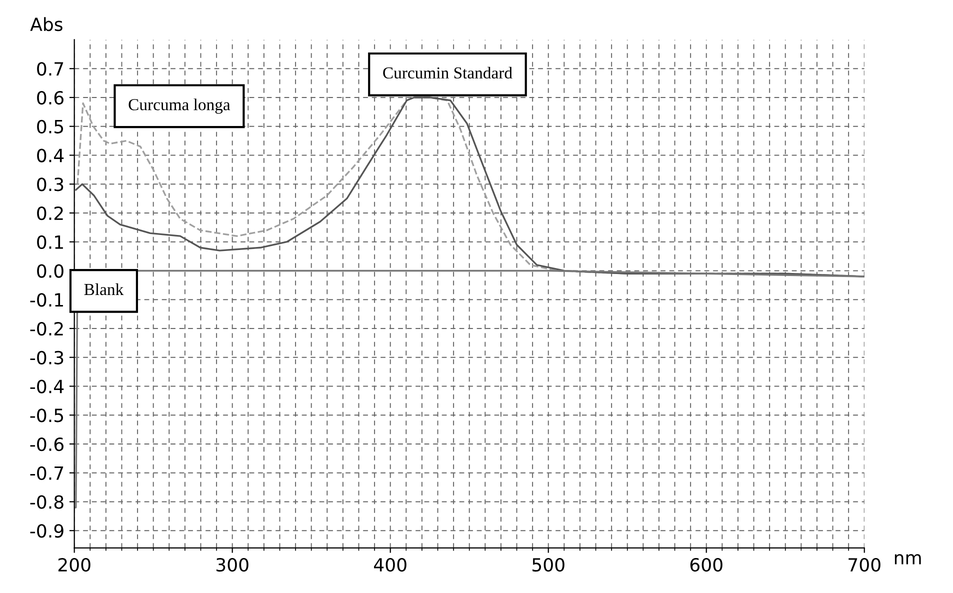 Image resolution: width=953 pixels, height=593 pixels. Describe the element at coordinates (50, 97) in the screenshot. I see `y-tick-label: 0.6` at that location.